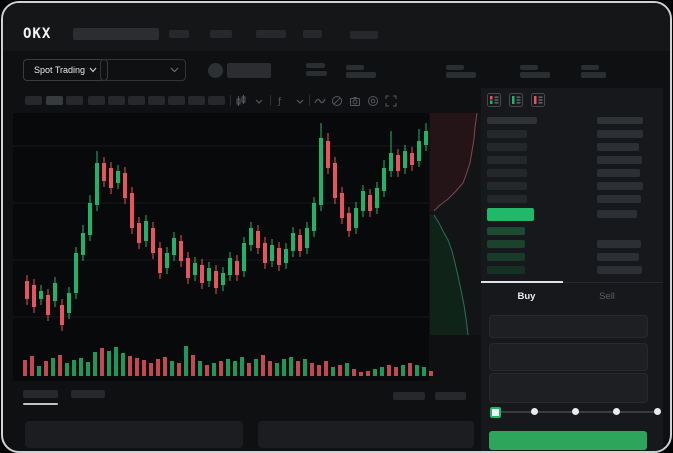 The height and width of the screenshot is (453, 673). What do you see at coordinates (494, 100) in the screenshot?
I see `orderbook-combined-icon` at bounding box center [494, 100].